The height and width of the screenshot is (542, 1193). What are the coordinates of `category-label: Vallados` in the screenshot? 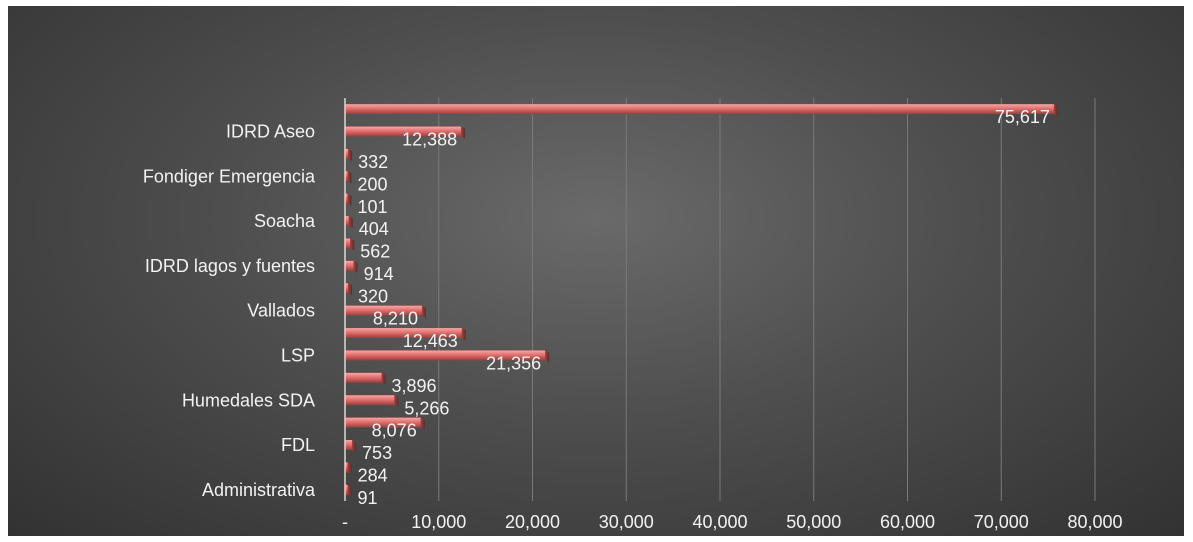 It's located at (281, 311).